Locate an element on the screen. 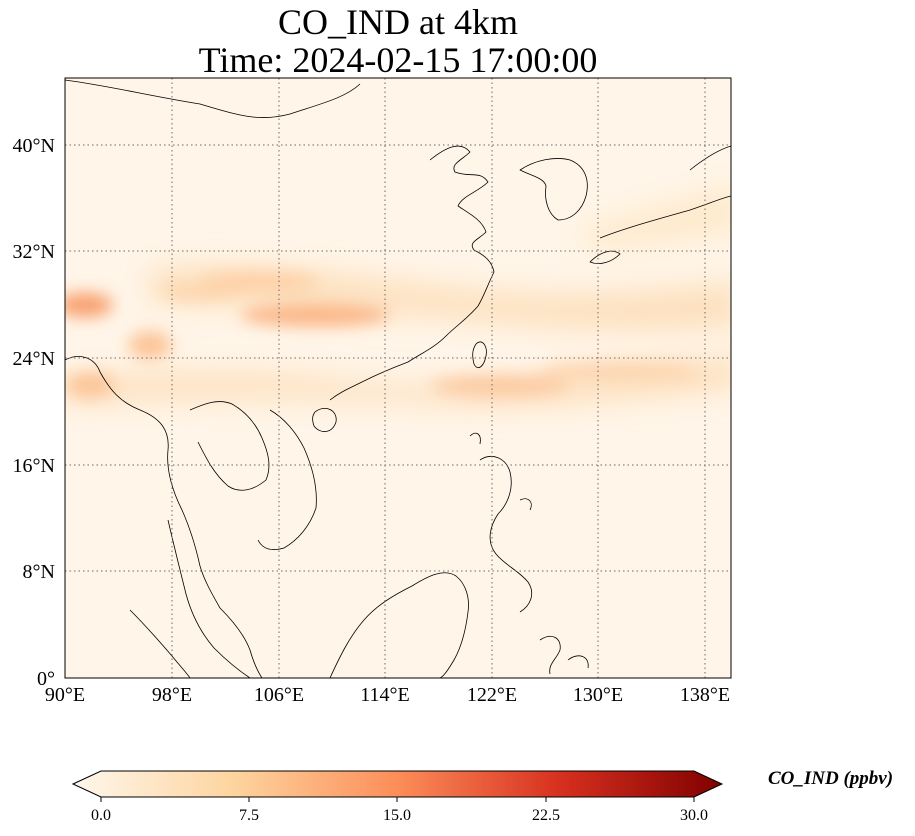 This screenshot has width=915, height=836. colorbar-tick-label: 7.5 is located at coordinates (249, 815).